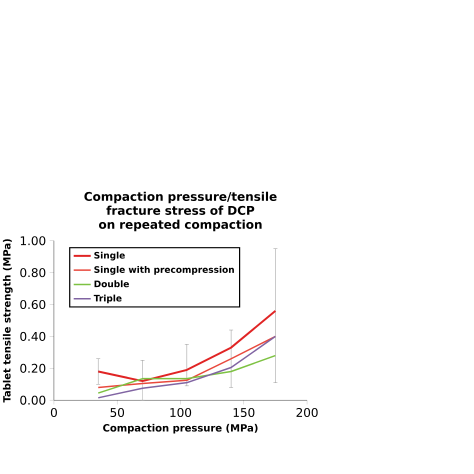  I want to click on legend-label: Single, so click(109, 256).